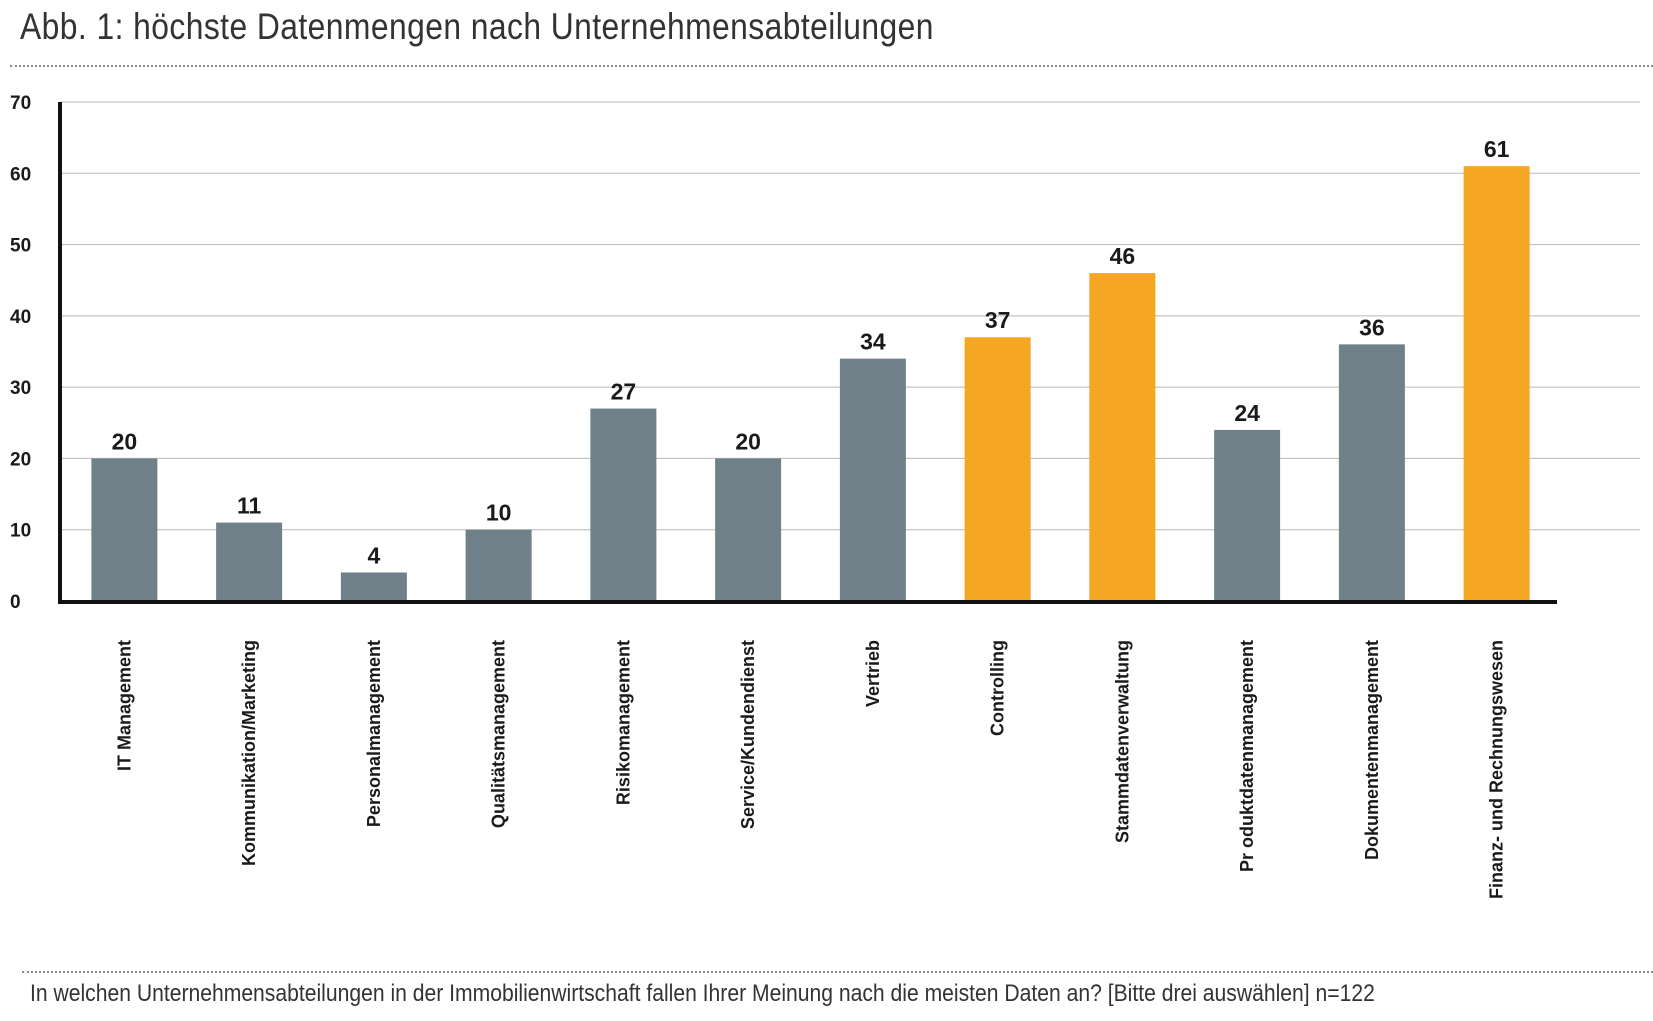 The height and width of the screenshot is (1021, 1653). Describe the element at coordinates (374, 733) in the screenshot. I see `category-label-3: Personalmanagement` at that location.